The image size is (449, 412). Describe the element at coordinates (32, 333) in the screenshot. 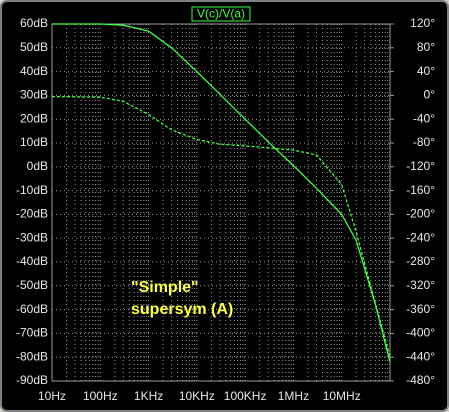

I see `y-tick-label: -70dB` at that location.